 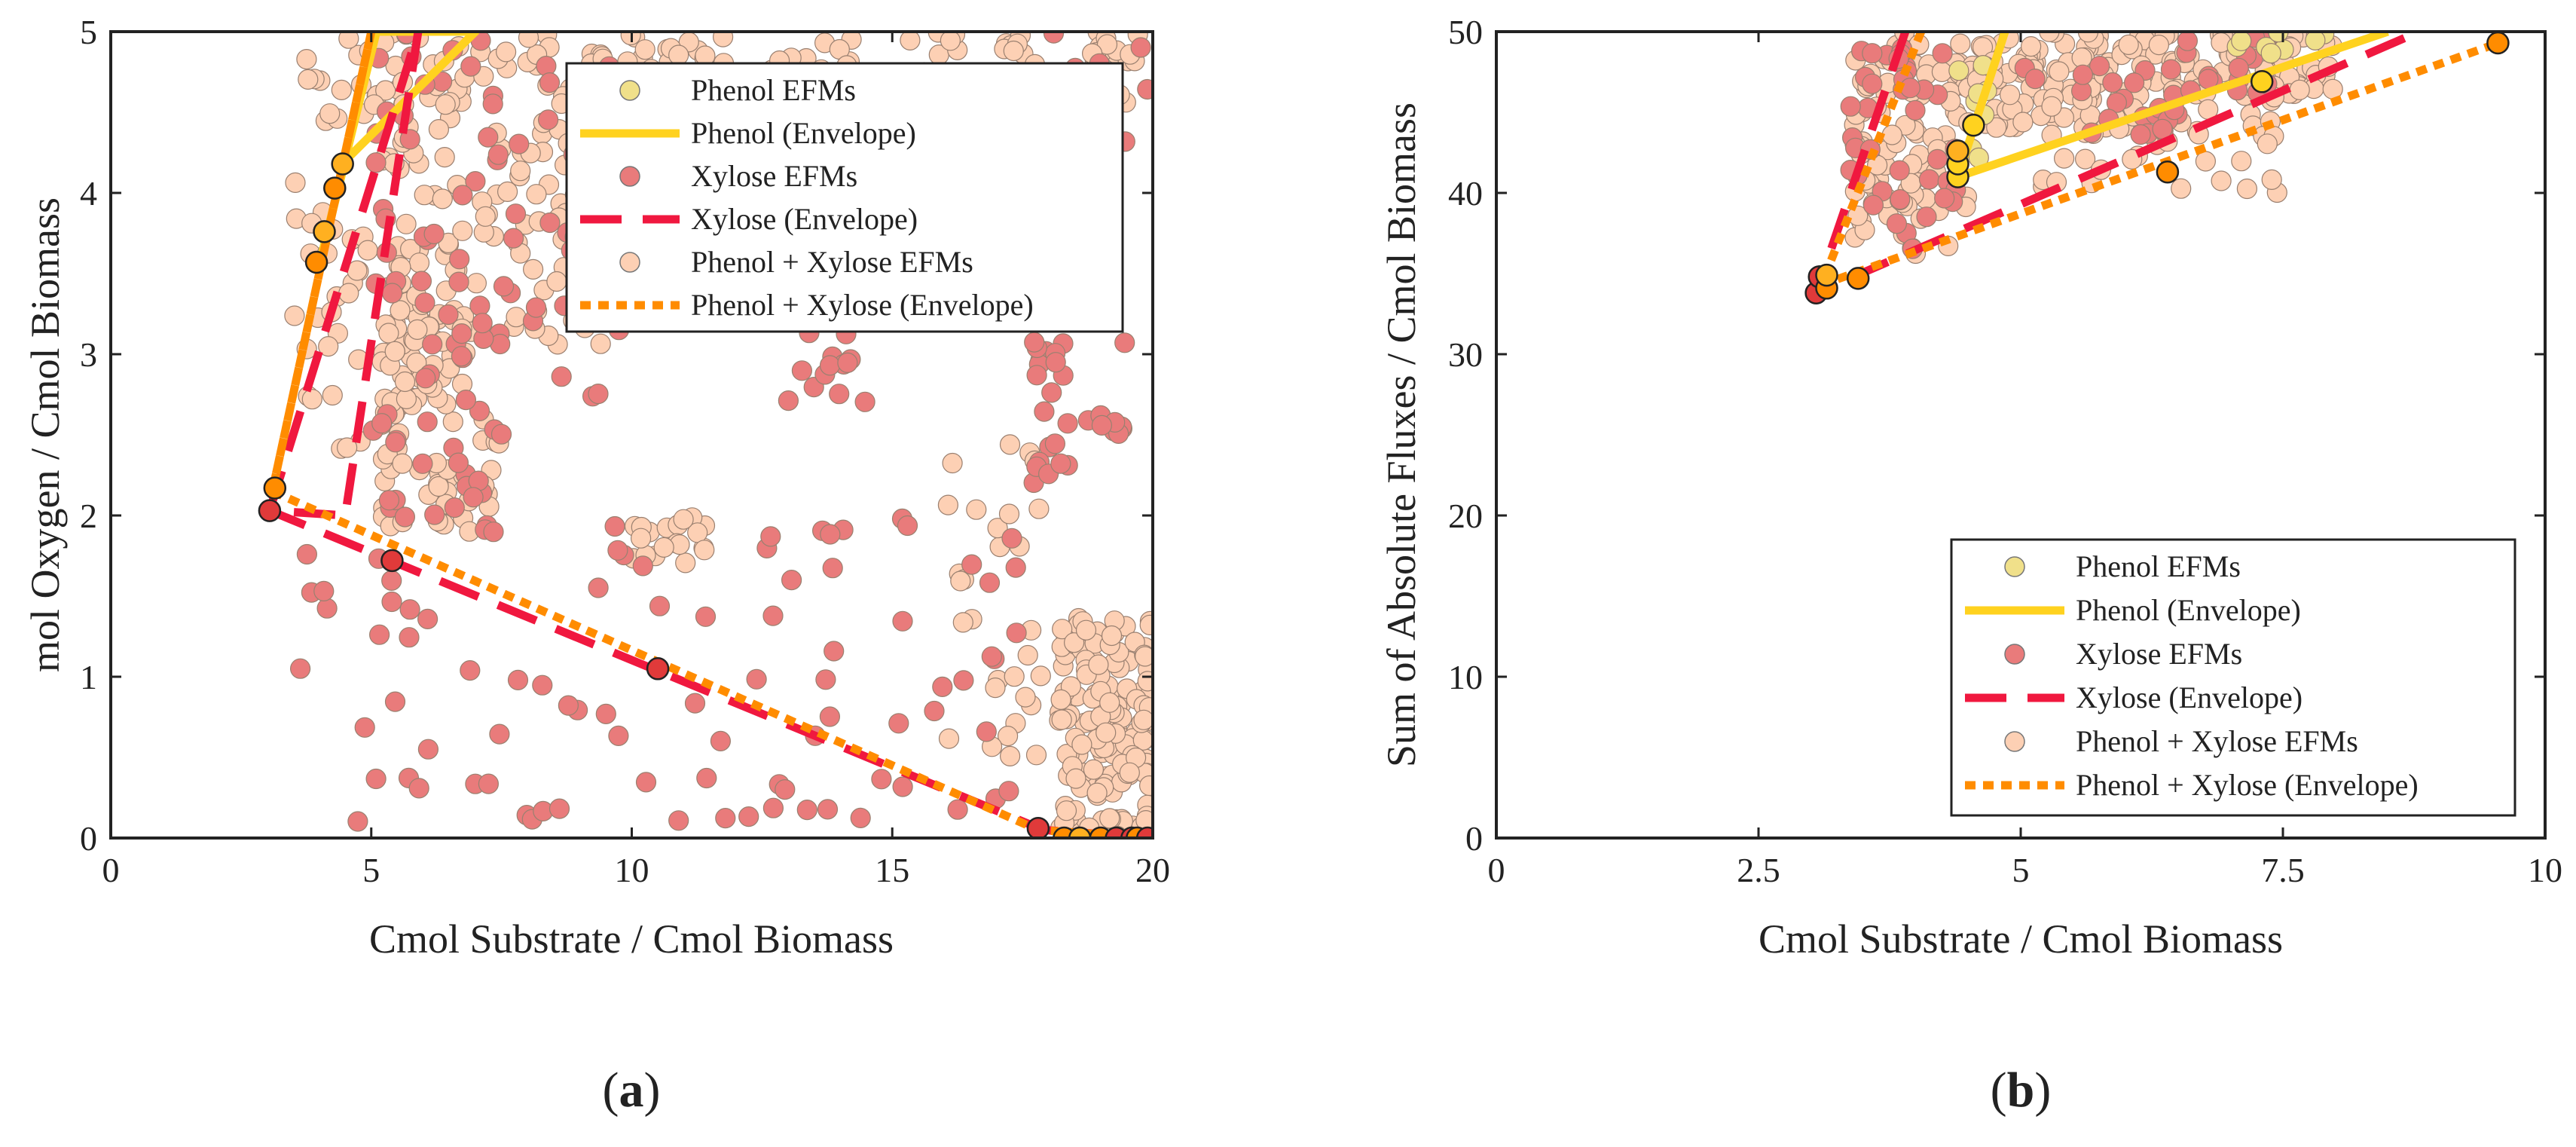 I want to click on legend-box, so click(x=2233, y=677).